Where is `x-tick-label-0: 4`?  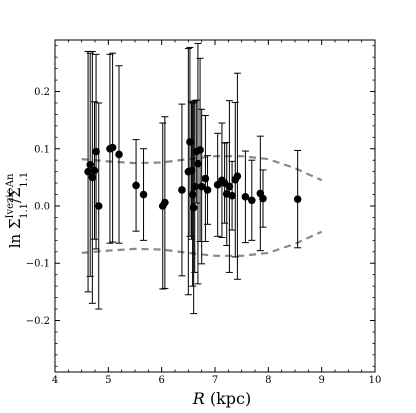
x-tick-label-0: 4 is located at coordinates (55, 380).